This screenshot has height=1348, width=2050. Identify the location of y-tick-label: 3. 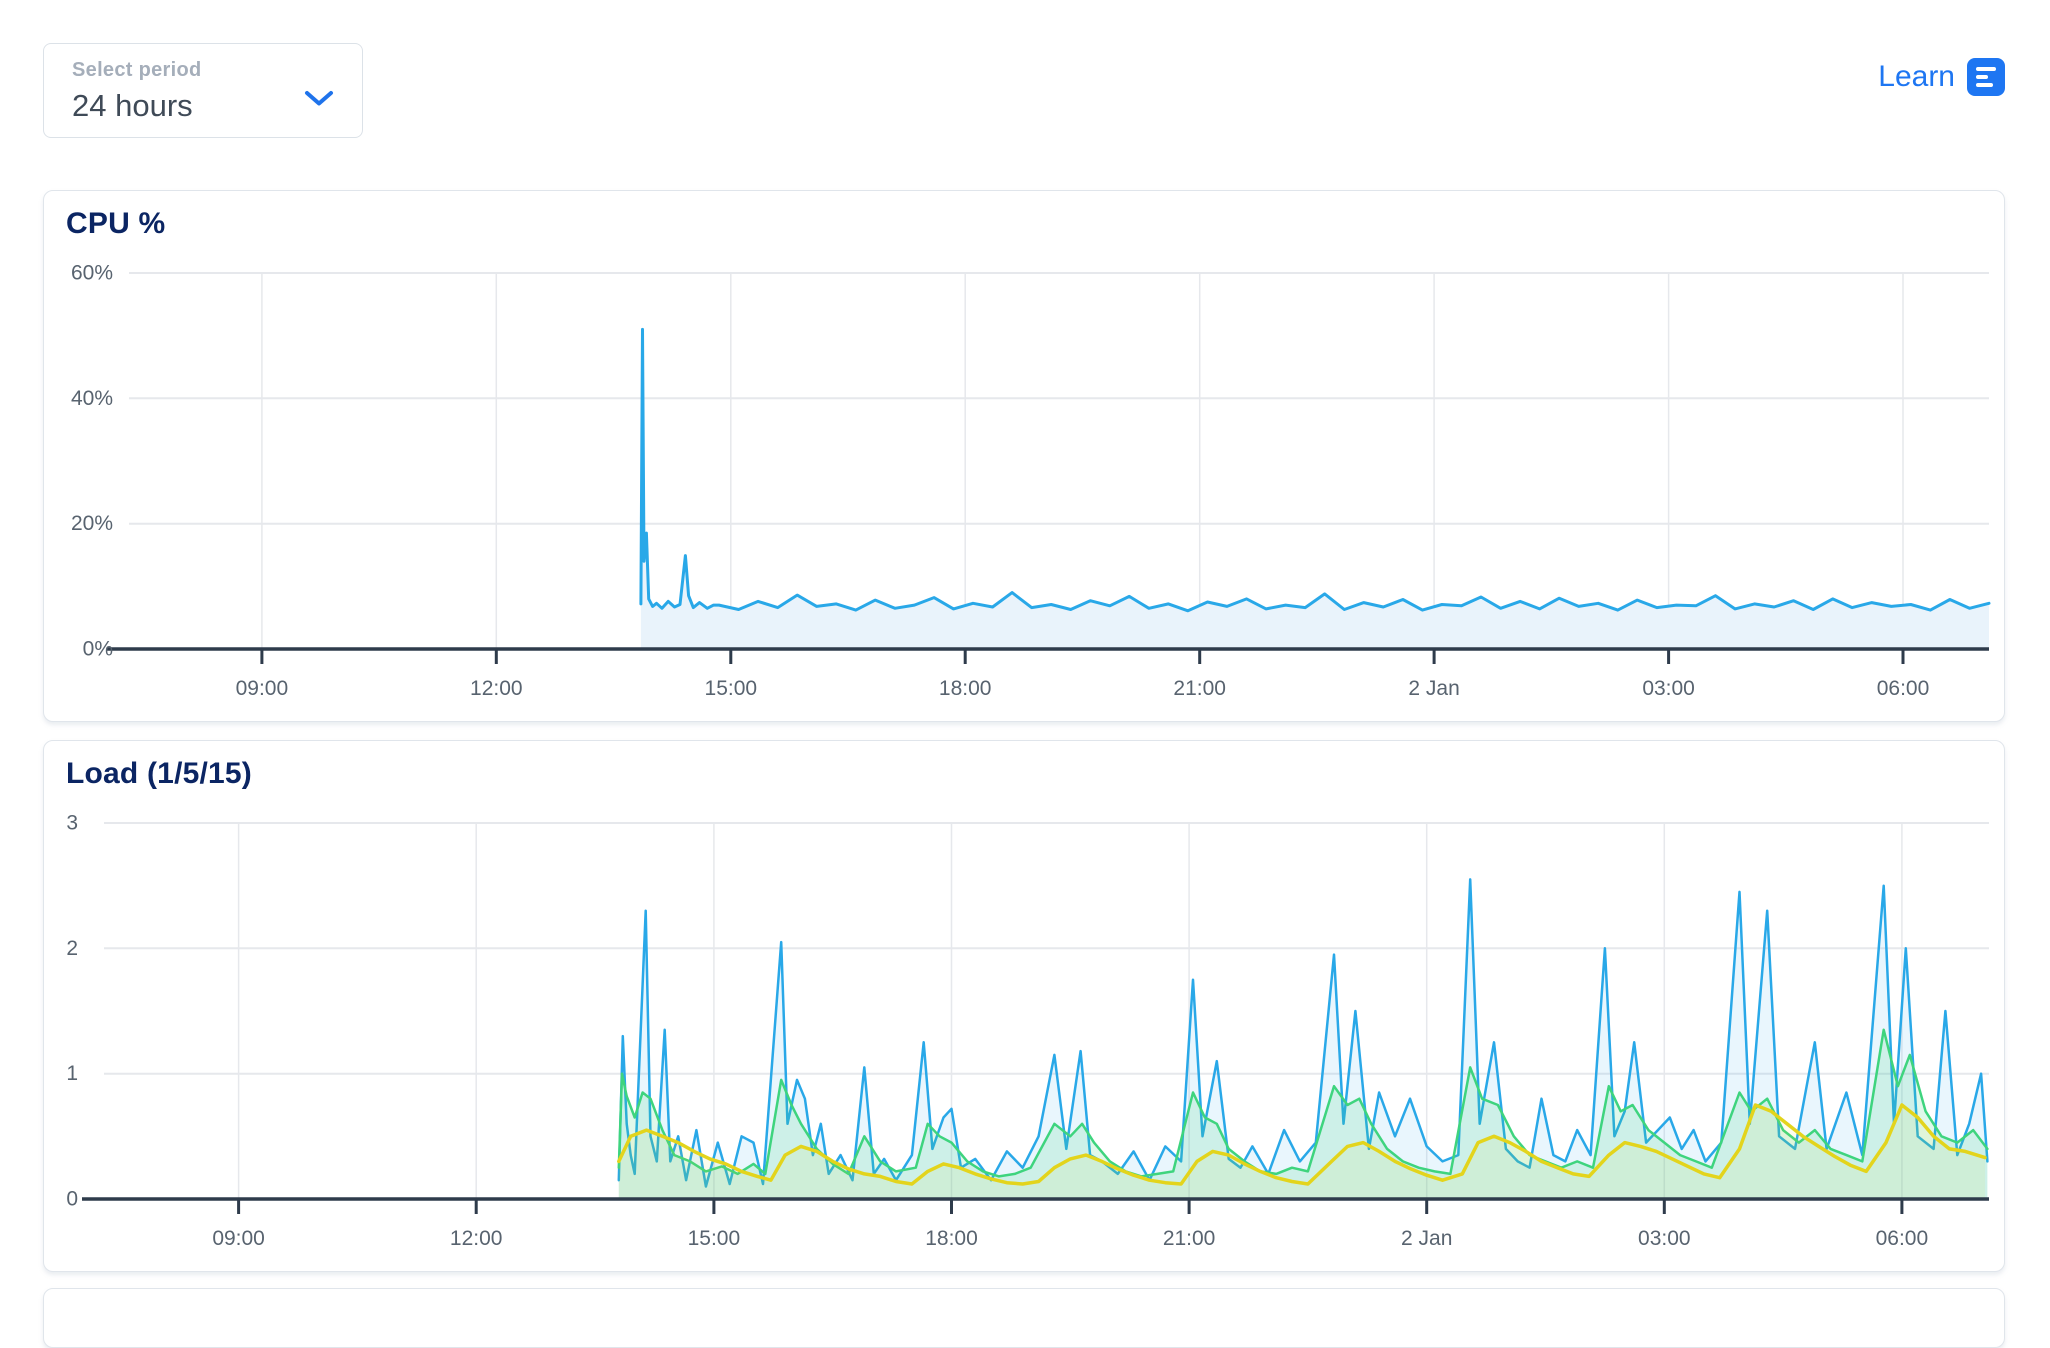
(72, 823).